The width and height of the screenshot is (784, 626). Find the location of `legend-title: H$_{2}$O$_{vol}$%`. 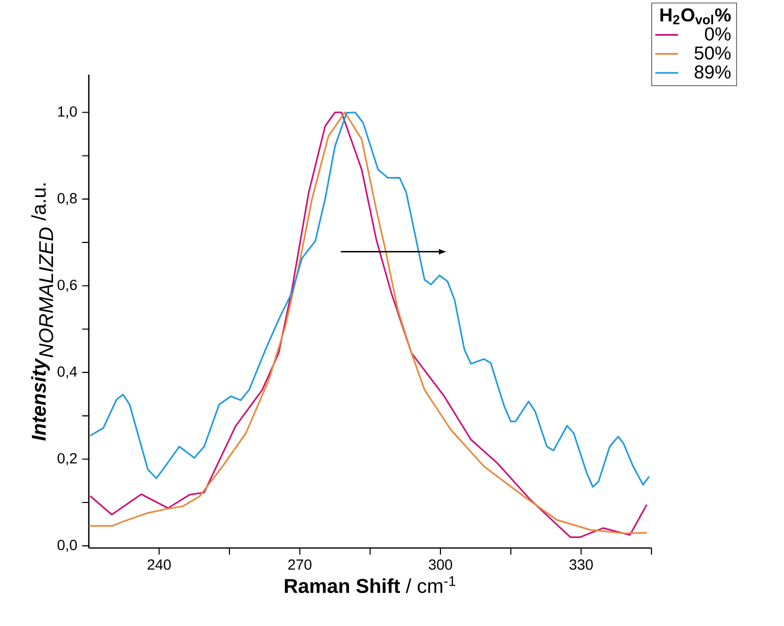

legend-title: H$_{2}$O$_{vol}$% is located at coordinates (695, 16).